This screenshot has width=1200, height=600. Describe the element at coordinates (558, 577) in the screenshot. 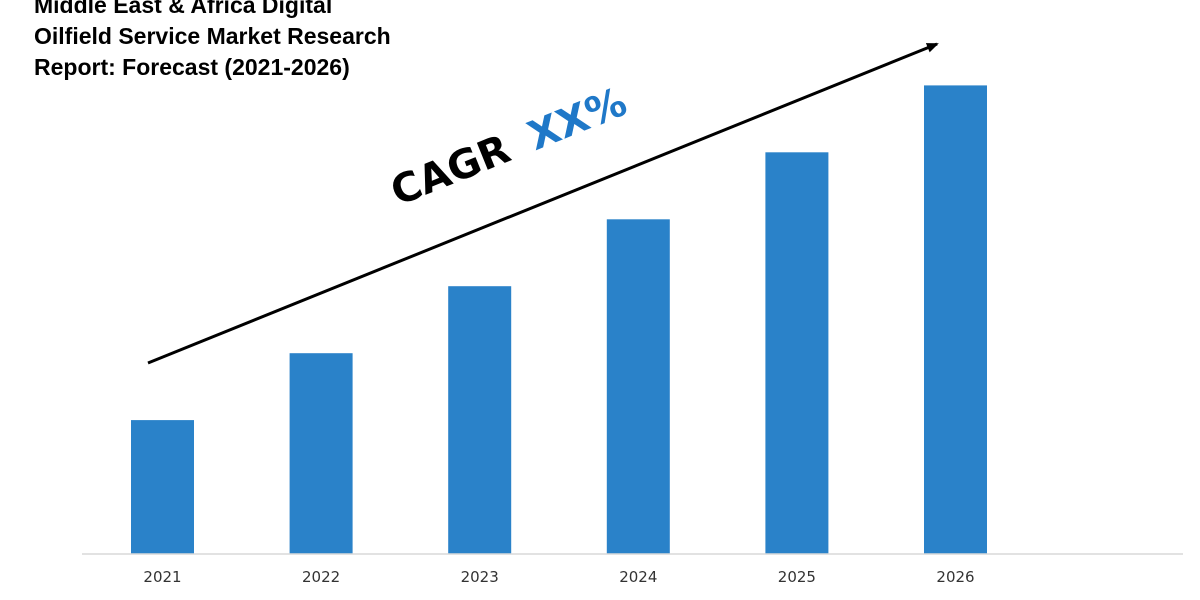

I see `x-tick-labels: 2021 2022 2023 2024 2025 2026` at that location.